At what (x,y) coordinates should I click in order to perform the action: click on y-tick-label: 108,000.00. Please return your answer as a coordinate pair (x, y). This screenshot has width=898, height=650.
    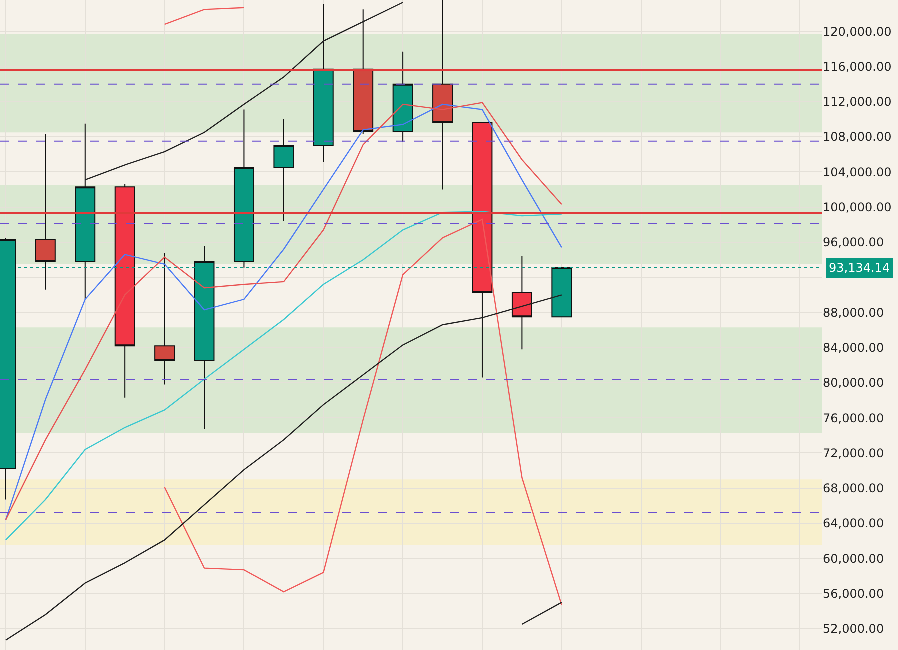
    Looking at the image, I should click on (857, 137).